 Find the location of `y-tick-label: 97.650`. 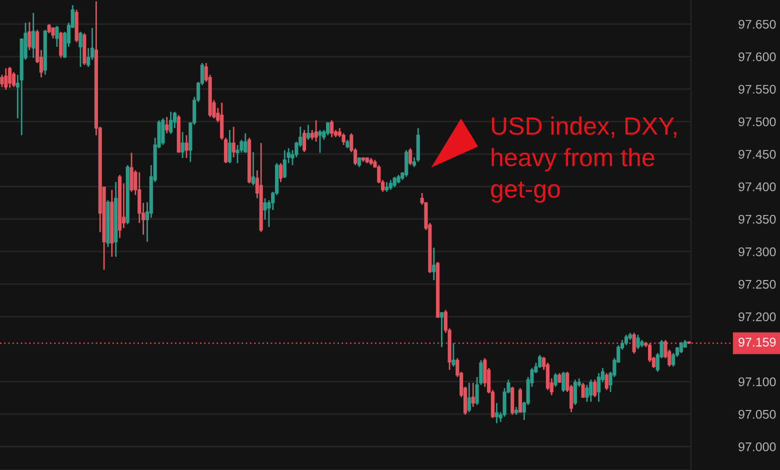

y-tick-label: 97.650 is located at coordinates (757, 24).